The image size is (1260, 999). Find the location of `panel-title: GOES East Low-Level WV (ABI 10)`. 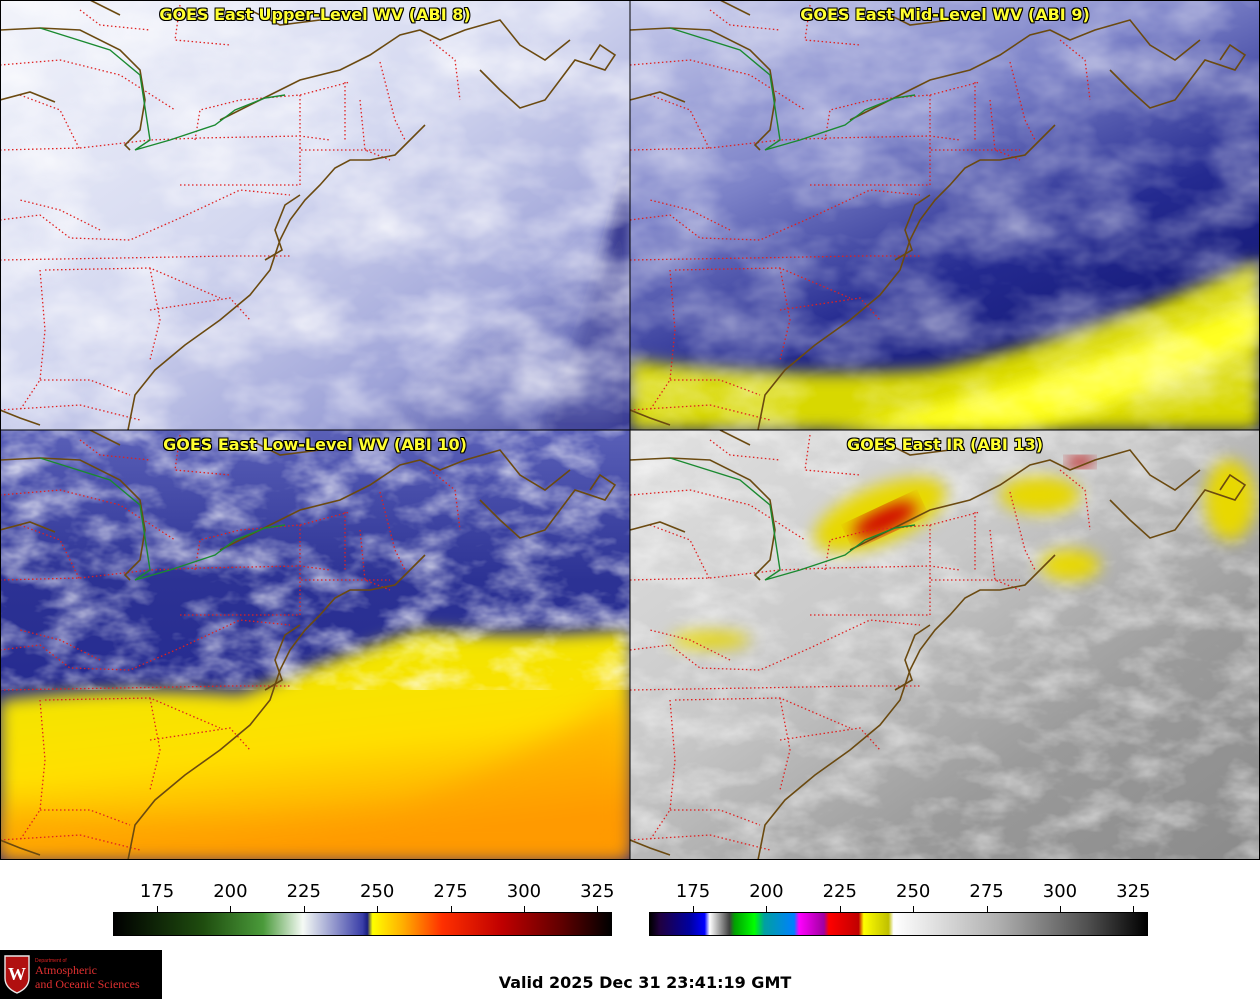

panel-title: GOES East Low-Level WV (ABI 10) is located at coordinates (315, 444).